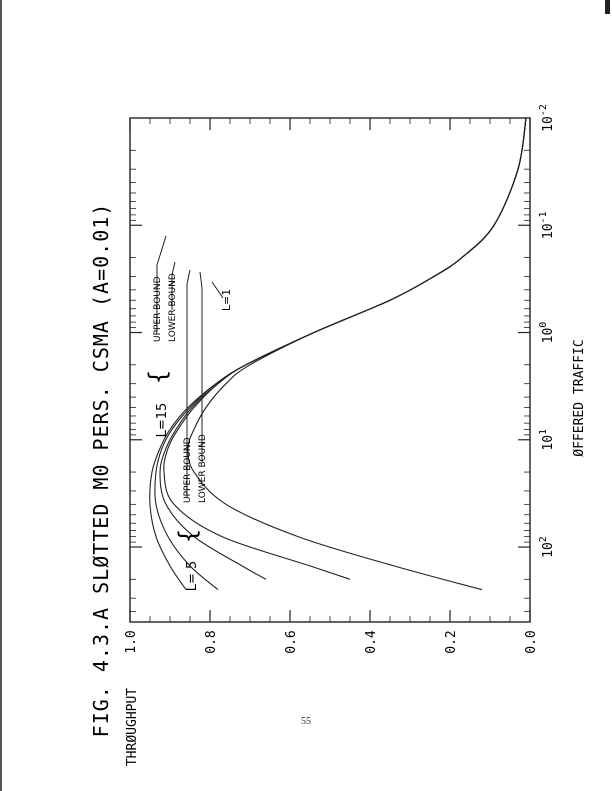  I want to click on annotation-l5-lower: LOWER BOUND, so click(203, 468).